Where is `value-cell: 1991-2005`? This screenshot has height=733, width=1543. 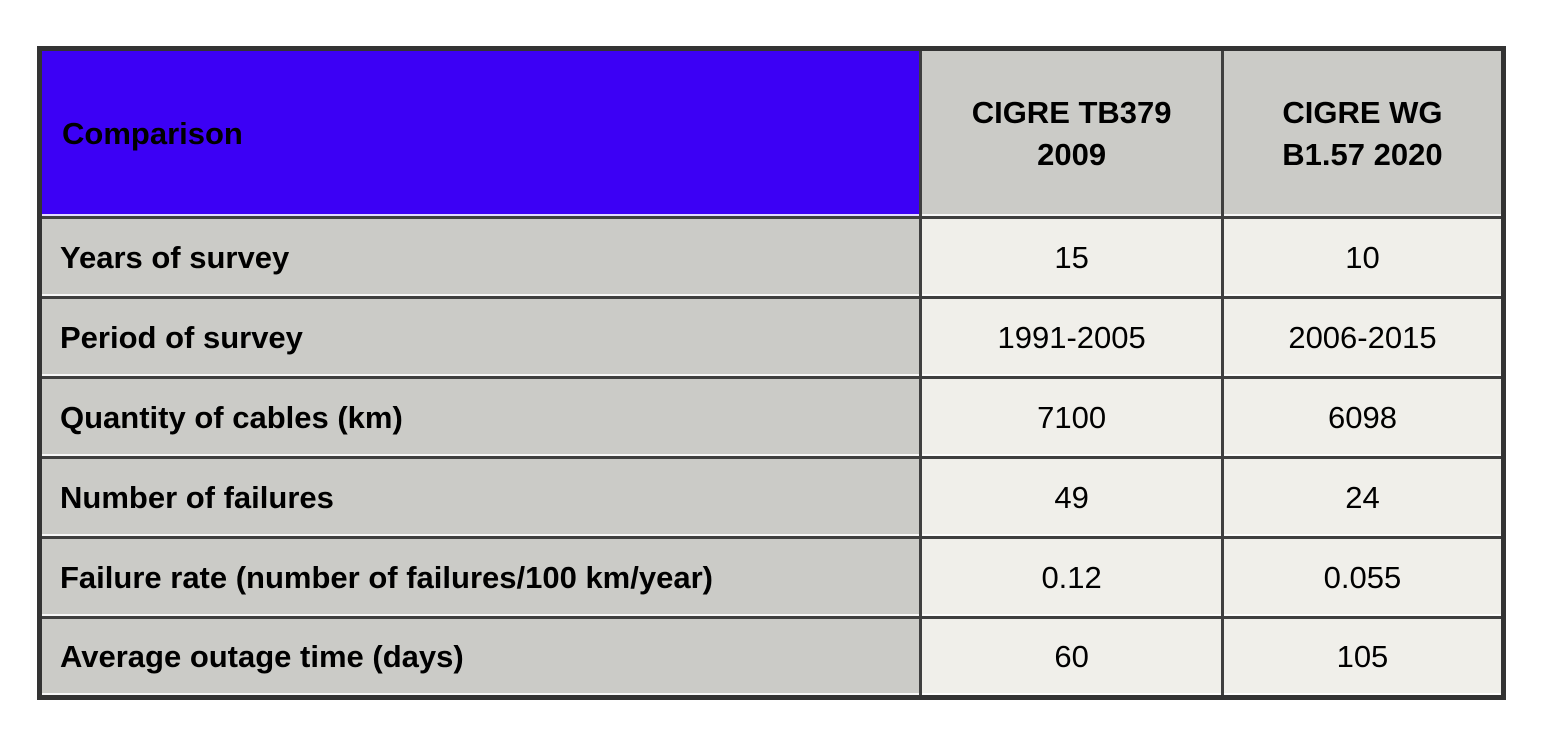
value-cell: 1991-2005 is located at coordinates (1071, 337).